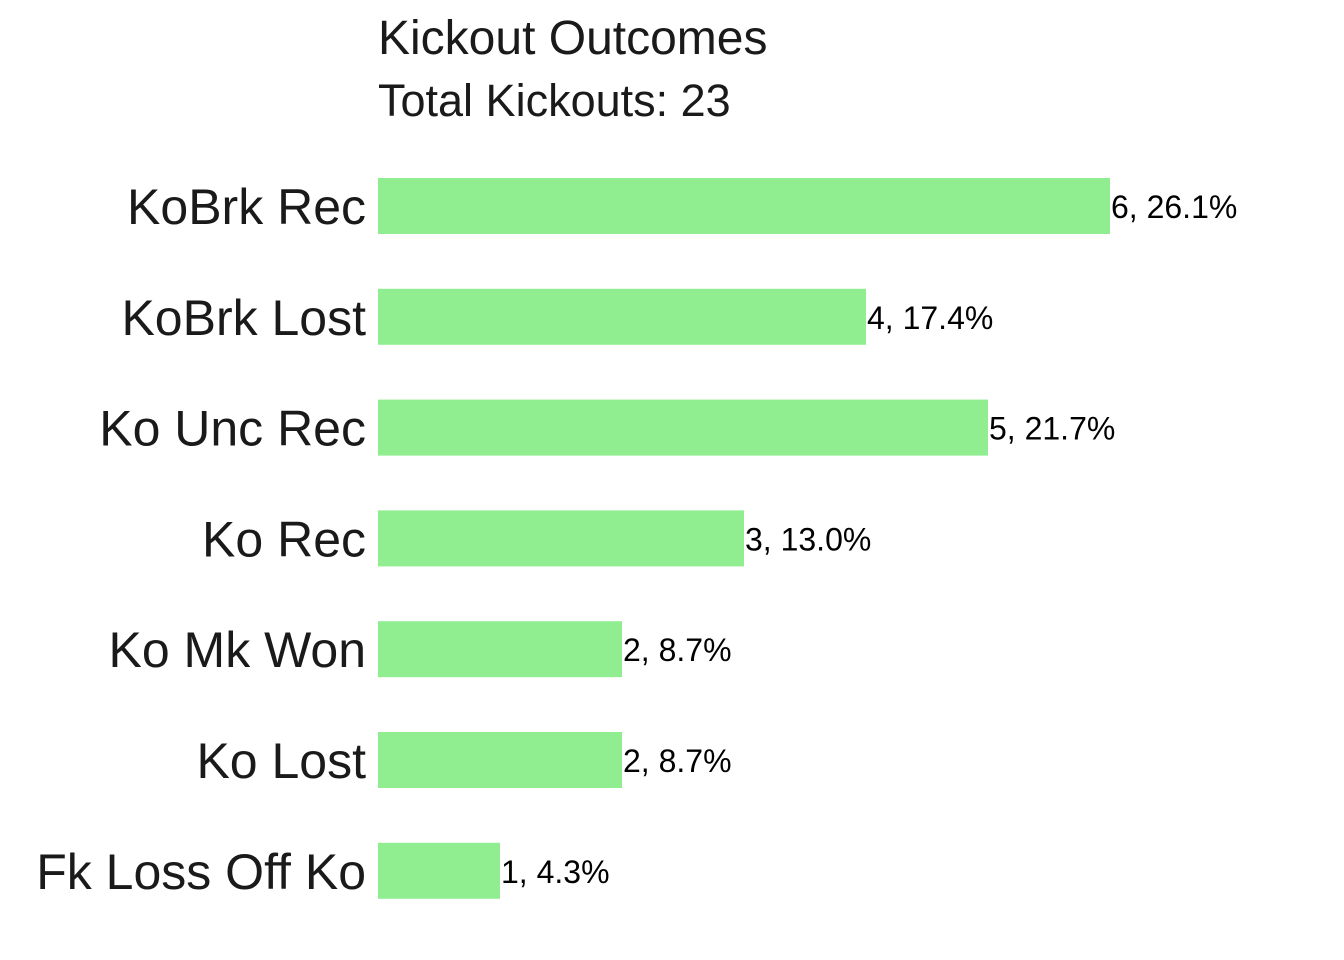  Describe the element at coordinates (281, 761) in the screenshot. I see `category-label: Ko Lost` at that location.